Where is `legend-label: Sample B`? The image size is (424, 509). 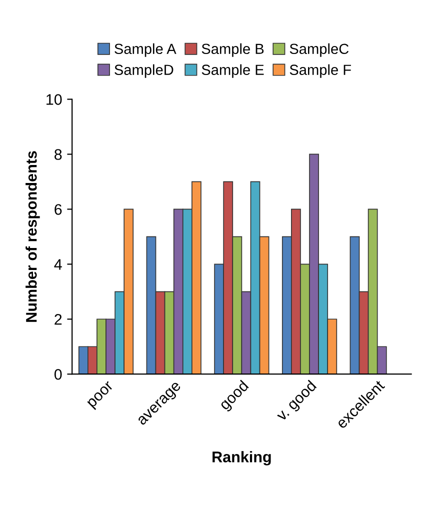 legend-label: Sample B is located at coordinates (233, 50).